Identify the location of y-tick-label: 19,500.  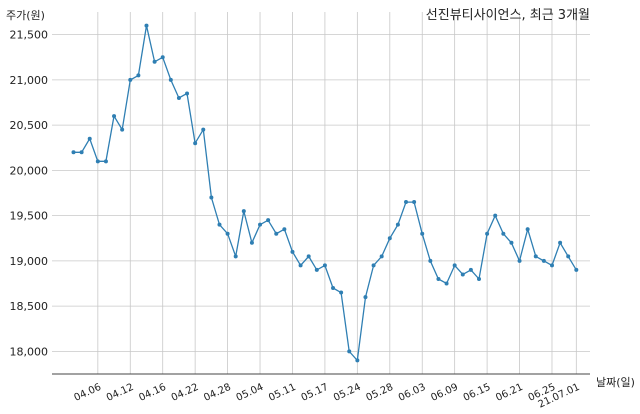
(29, 216).